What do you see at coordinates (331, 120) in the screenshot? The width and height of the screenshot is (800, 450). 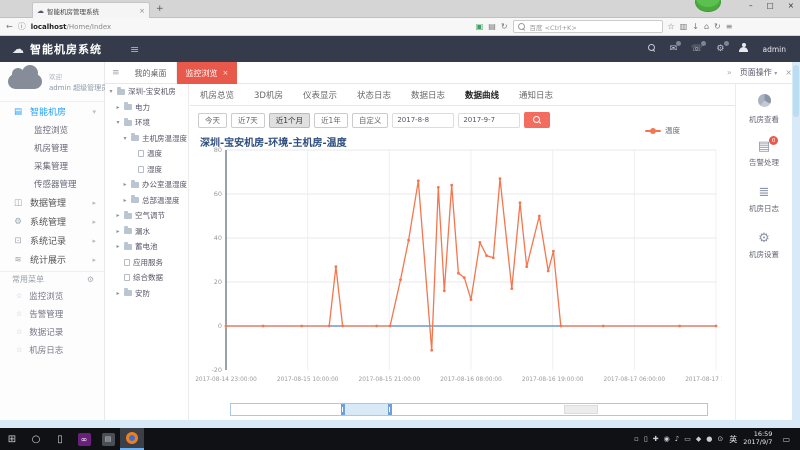 I see `filter-button-近1年: 近1年` at bounding box center [331, 120].